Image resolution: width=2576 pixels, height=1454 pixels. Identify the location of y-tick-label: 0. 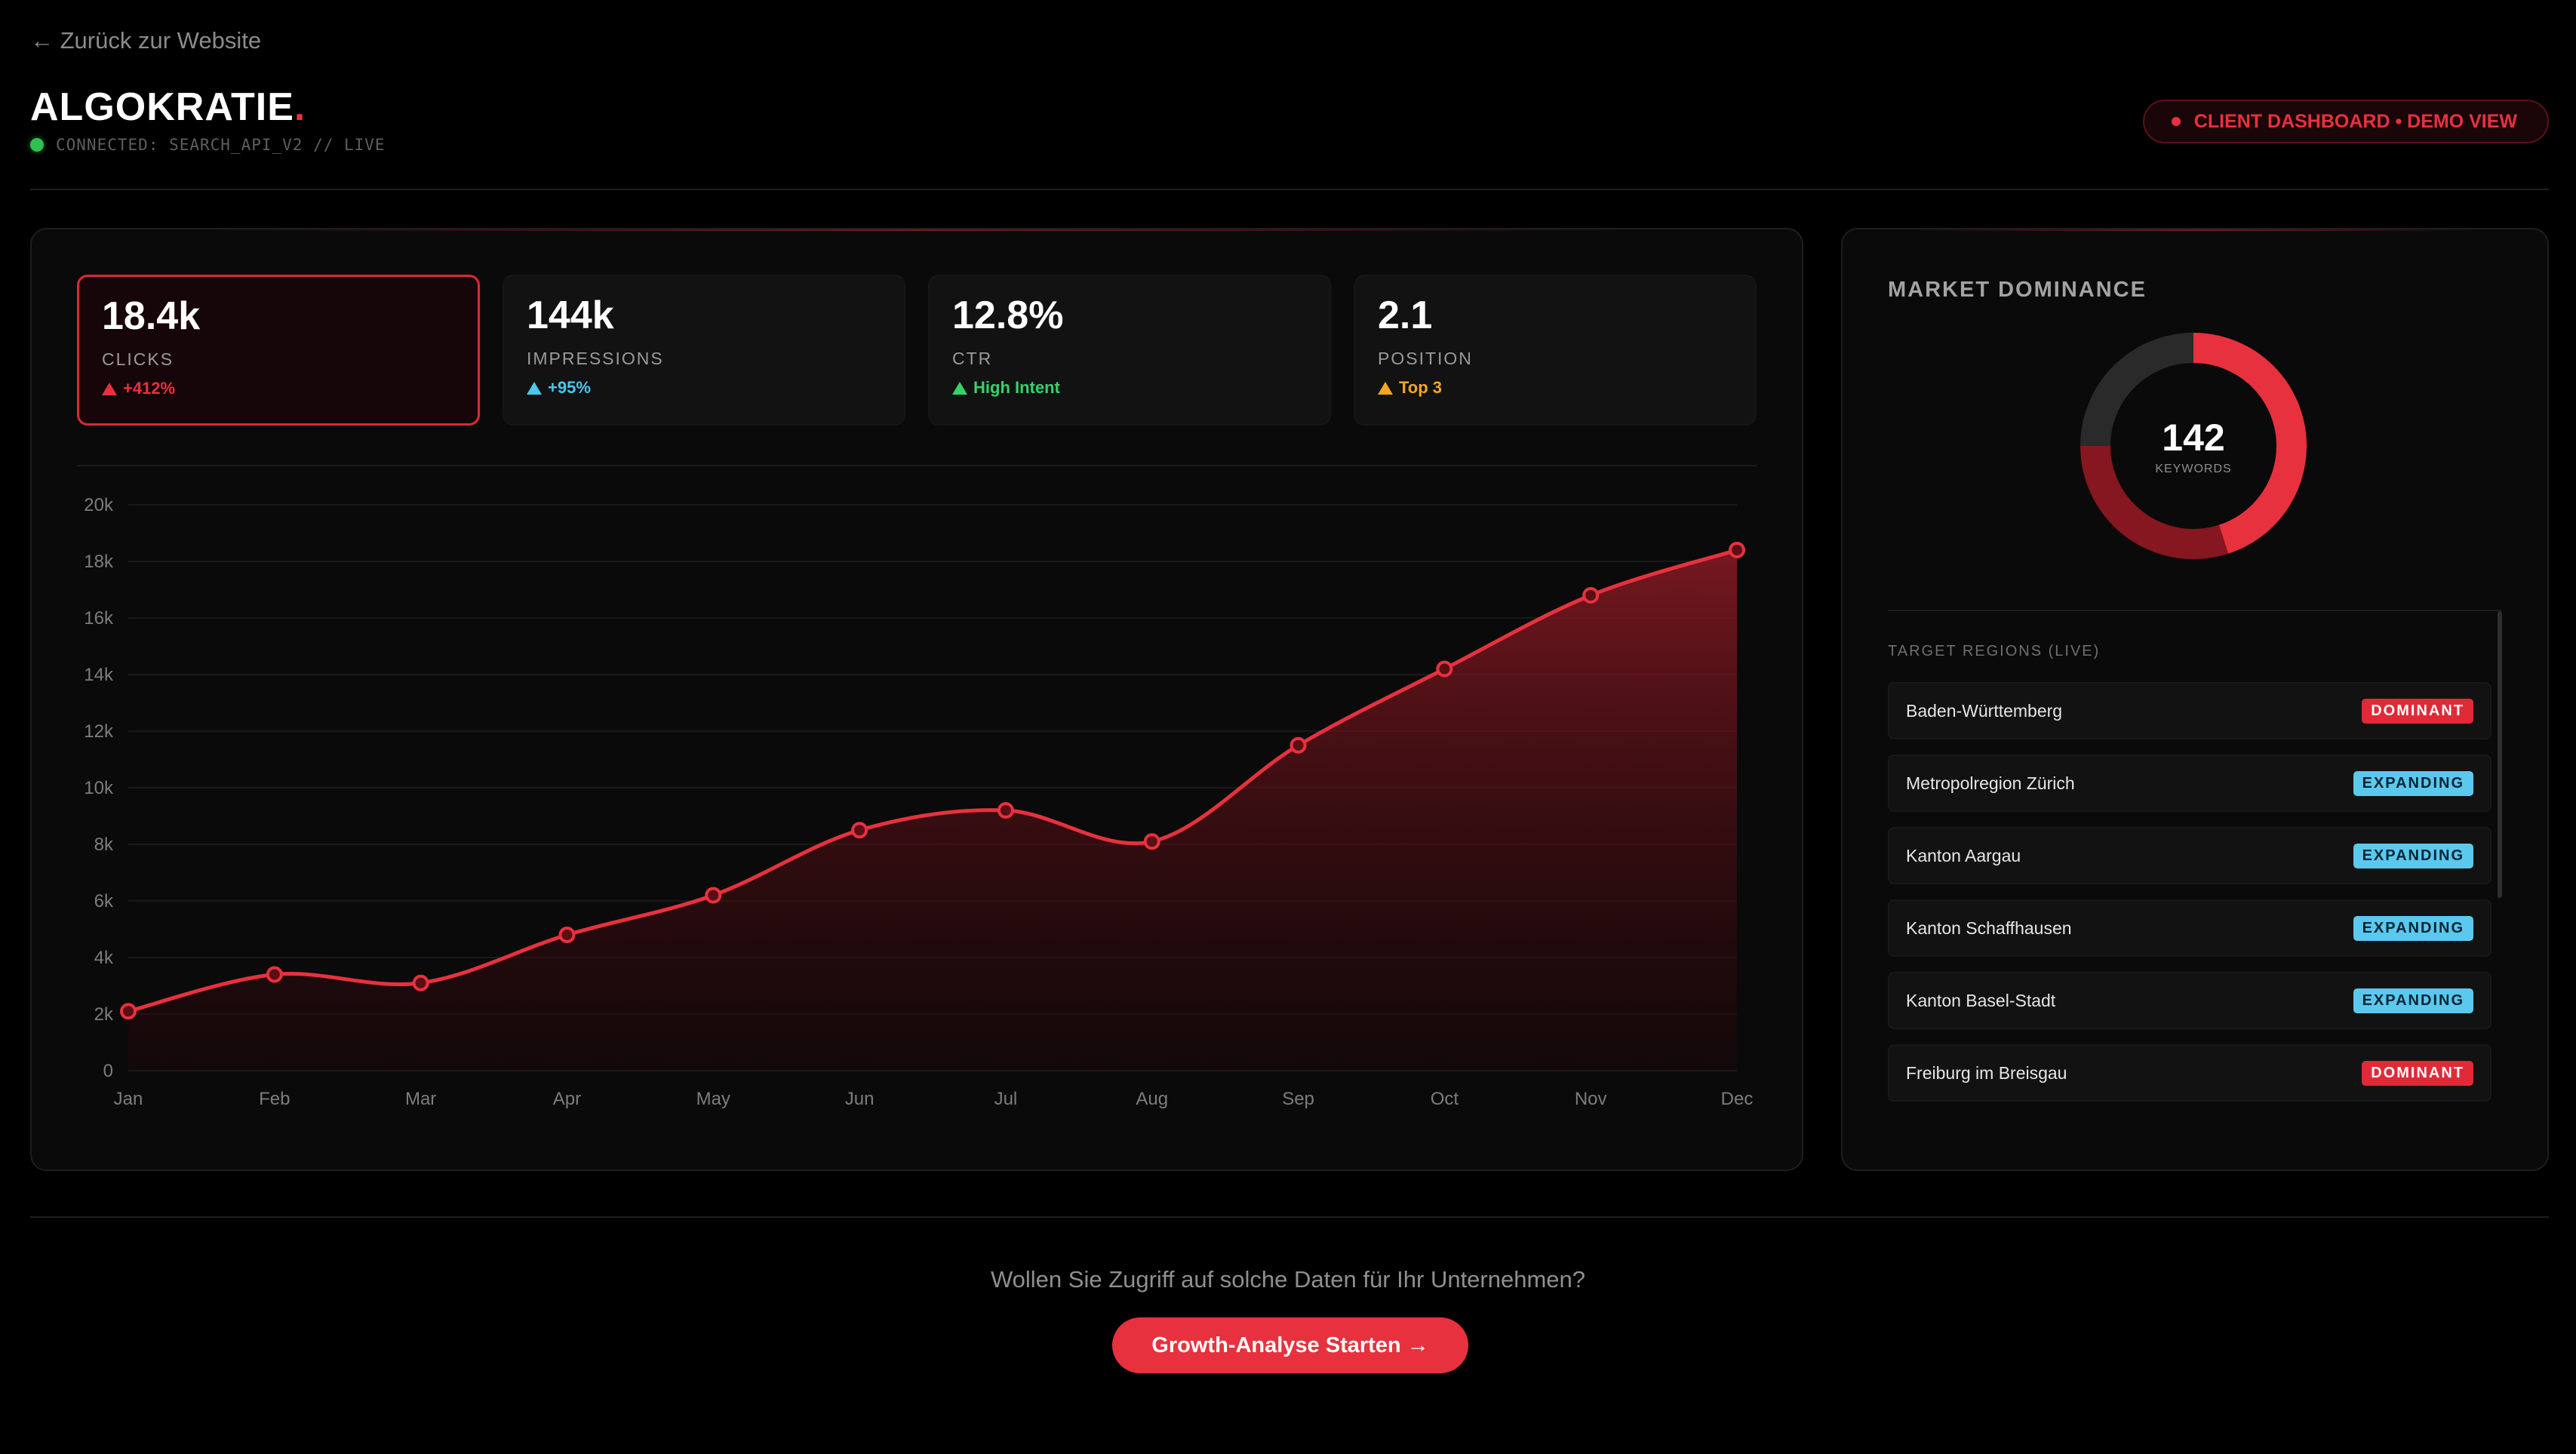
(108, 1071).